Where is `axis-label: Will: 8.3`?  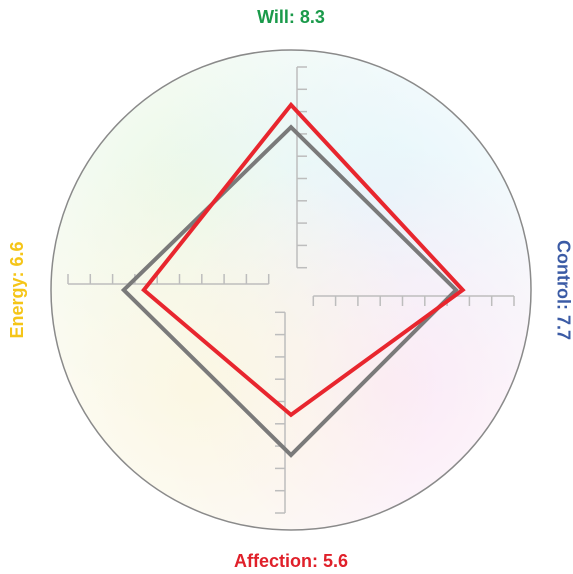
axis-label: Will: 8.3 is located at coordinates (291, 17).